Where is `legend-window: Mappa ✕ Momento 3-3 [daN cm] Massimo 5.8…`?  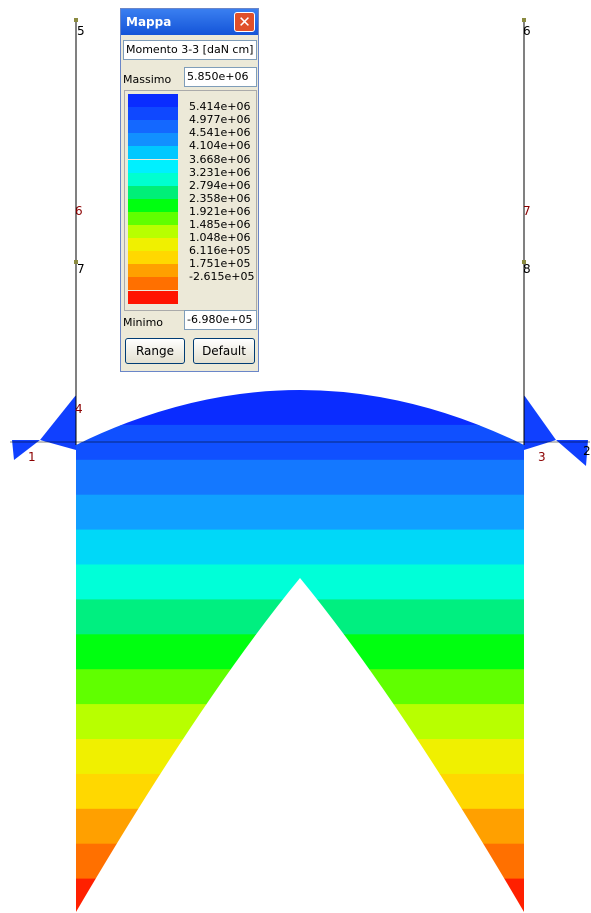
legend-window: Mappa ✕ Momento 3-3 [daN cm] Massimo 5.8… is located at coordinates (189, 190).